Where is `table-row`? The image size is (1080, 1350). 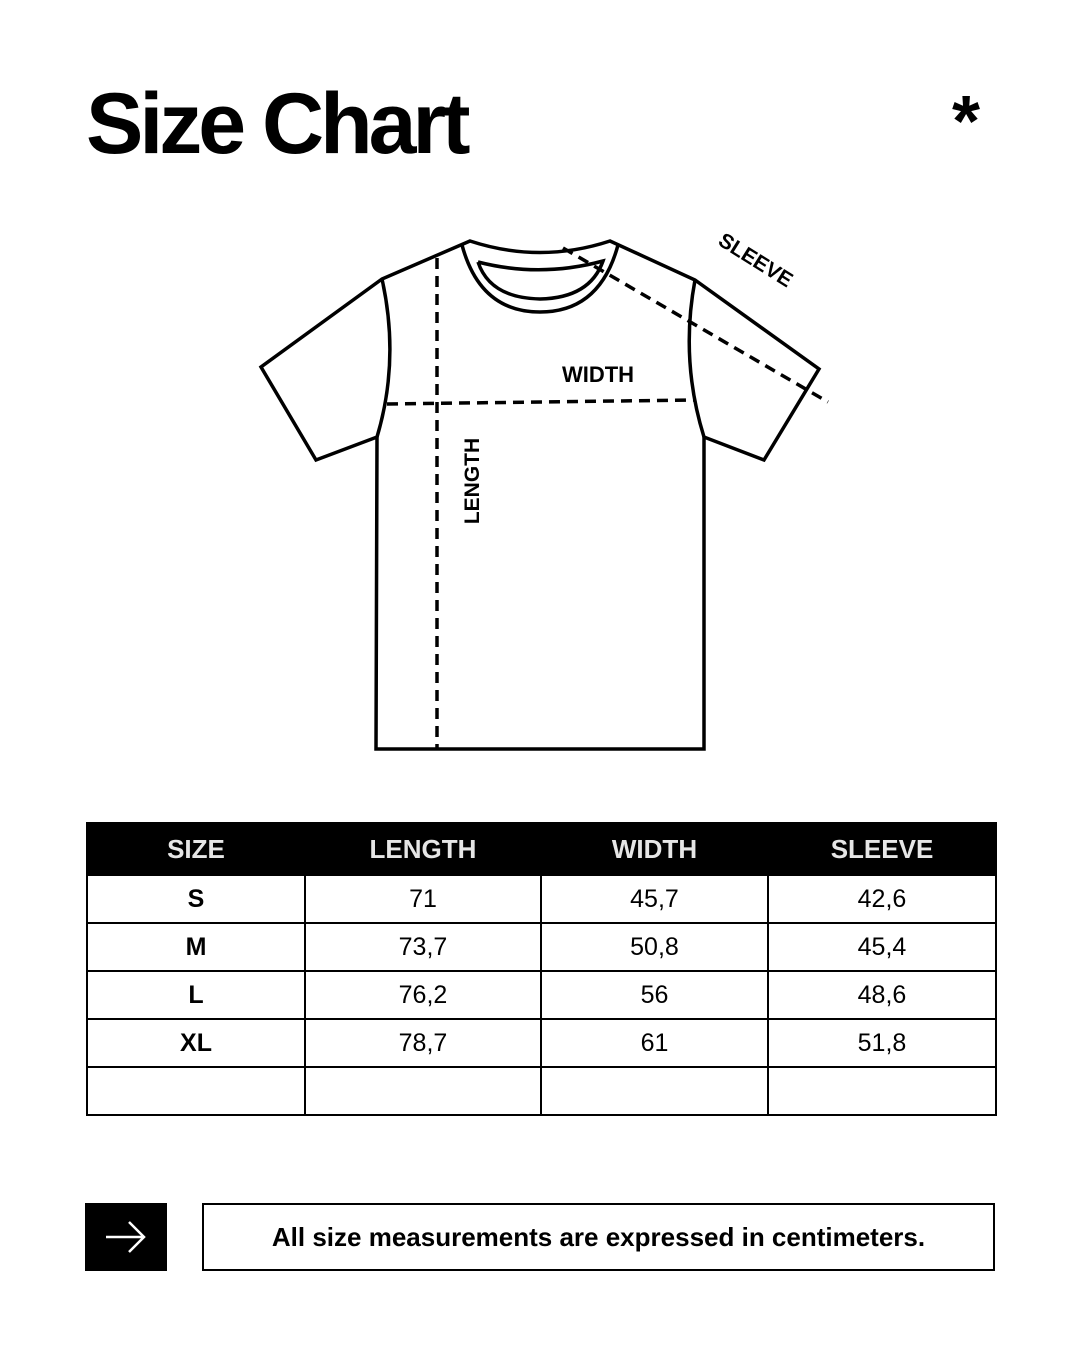 table-row is located at coordinates (541, 1091).